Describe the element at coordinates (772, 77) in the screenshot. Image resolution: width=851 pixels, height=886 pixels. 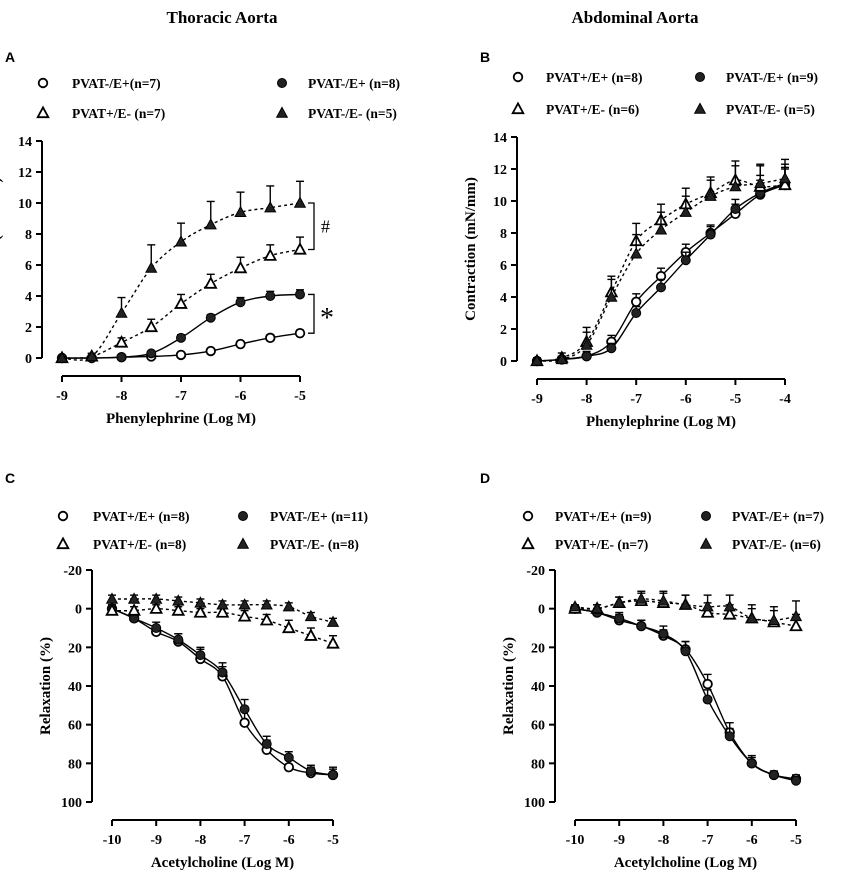
I see `legend-label: PVAT-/E+ (n=9)` at that location.